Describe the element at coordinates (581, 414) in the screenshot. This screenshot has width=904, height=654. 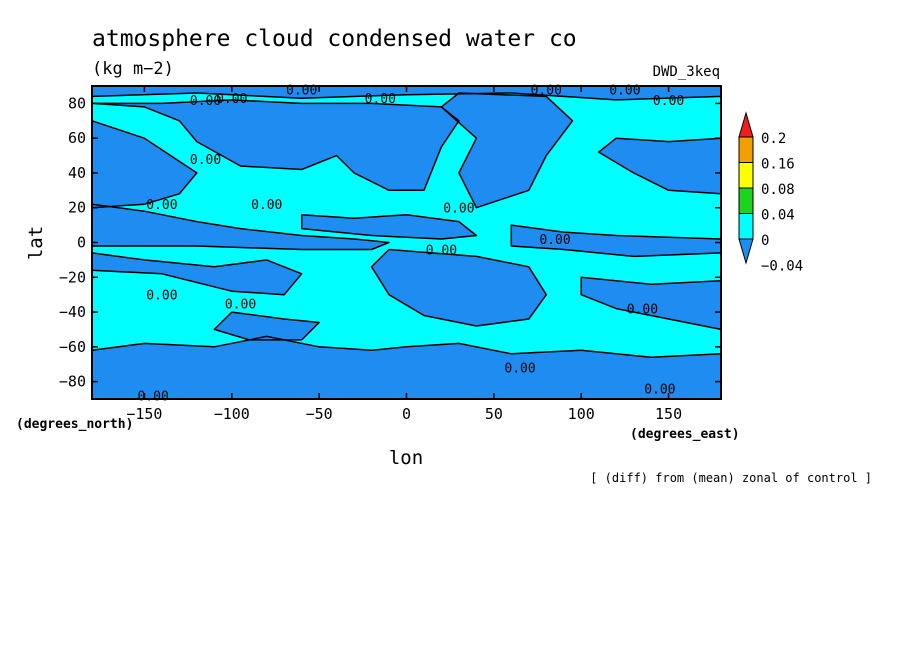
I see `x-tick-label: 100` at that location.